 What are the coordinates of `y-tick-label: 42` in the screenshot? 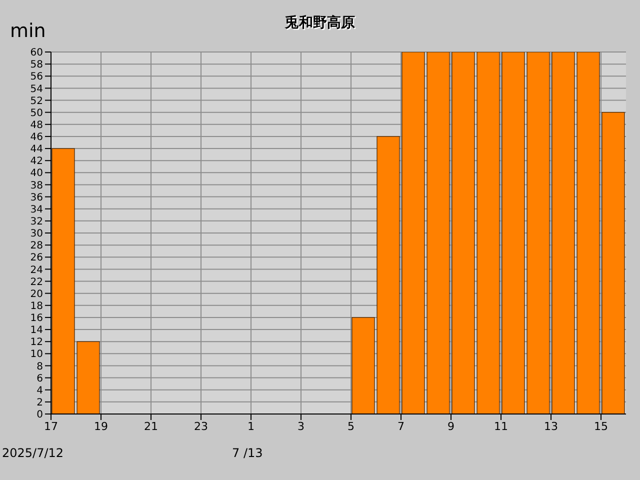 It's located at (36, 162).